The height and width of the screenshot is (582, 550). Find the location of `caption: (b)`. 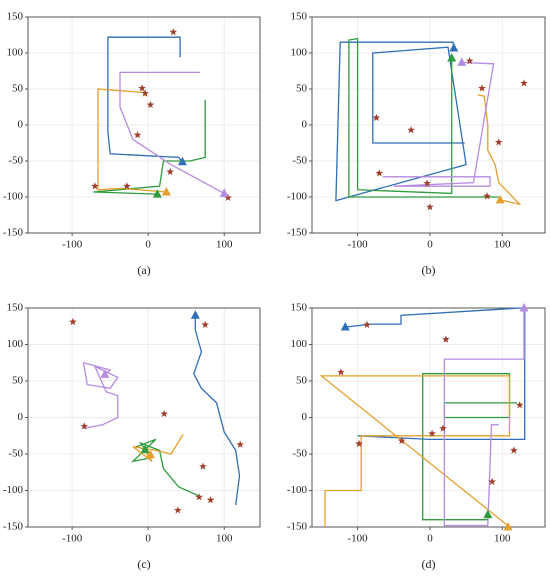

caption: (b) is located at coordinates (429, 270).